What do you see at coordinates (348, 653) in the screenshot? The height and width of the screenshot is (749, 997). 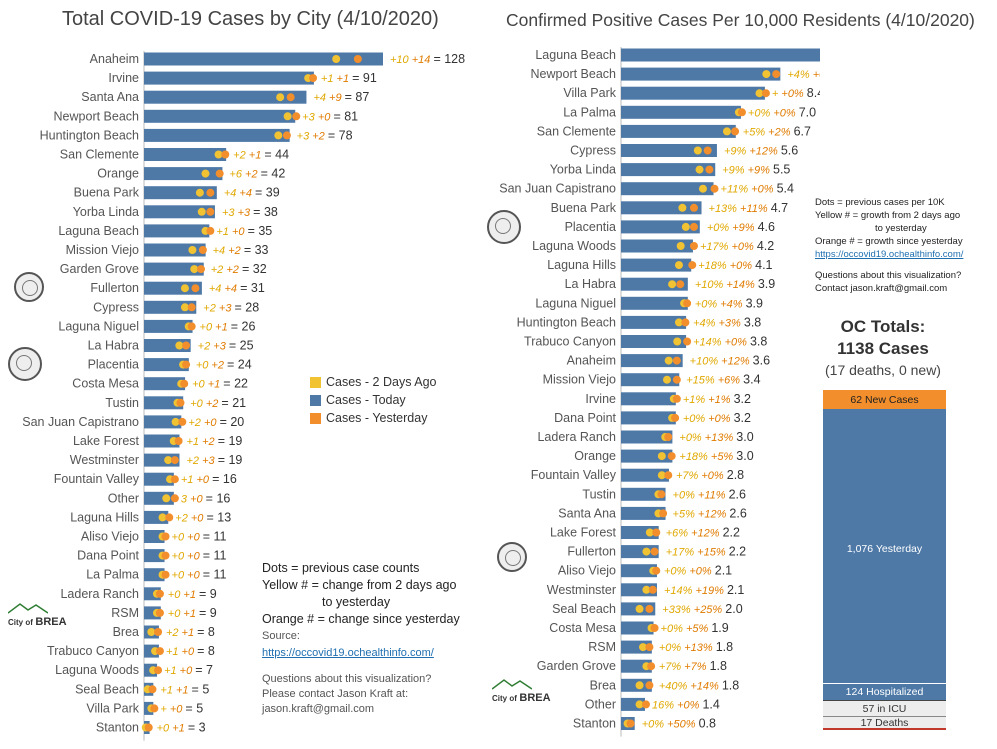 I see `left-source-link: https://occovid19.ochealthinfo.com/` at bounding box center [348, 653].